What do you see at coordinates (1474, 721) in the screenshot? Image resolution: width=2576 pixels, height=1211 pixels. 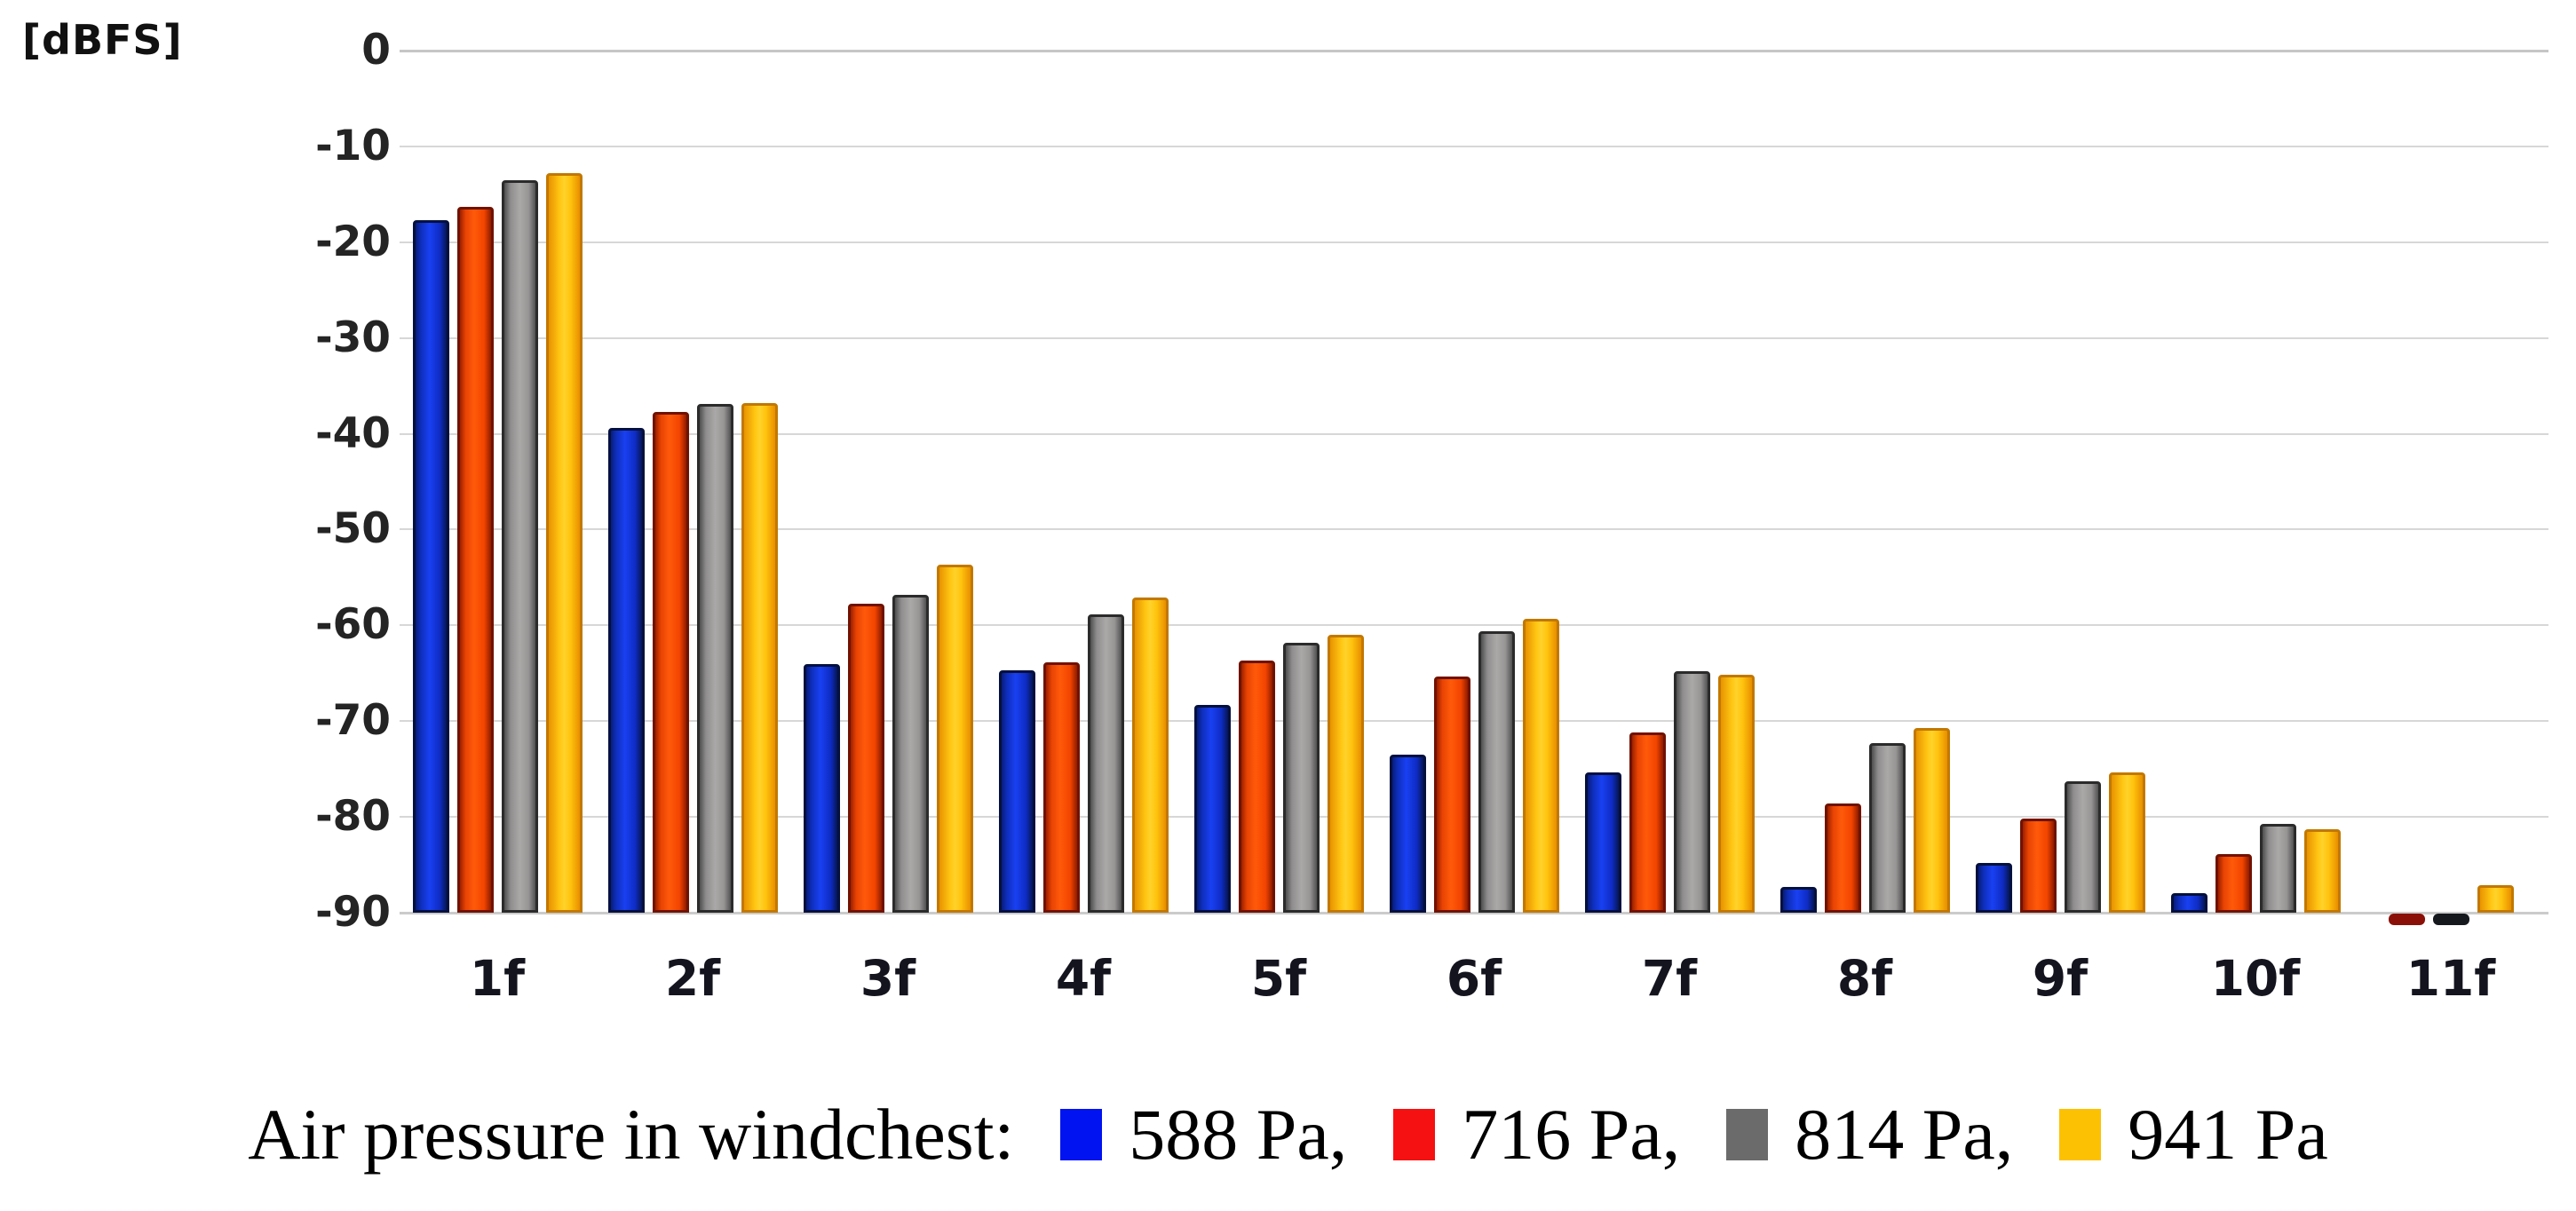 I see `gridline--70` at bounding box center [1474, 721].